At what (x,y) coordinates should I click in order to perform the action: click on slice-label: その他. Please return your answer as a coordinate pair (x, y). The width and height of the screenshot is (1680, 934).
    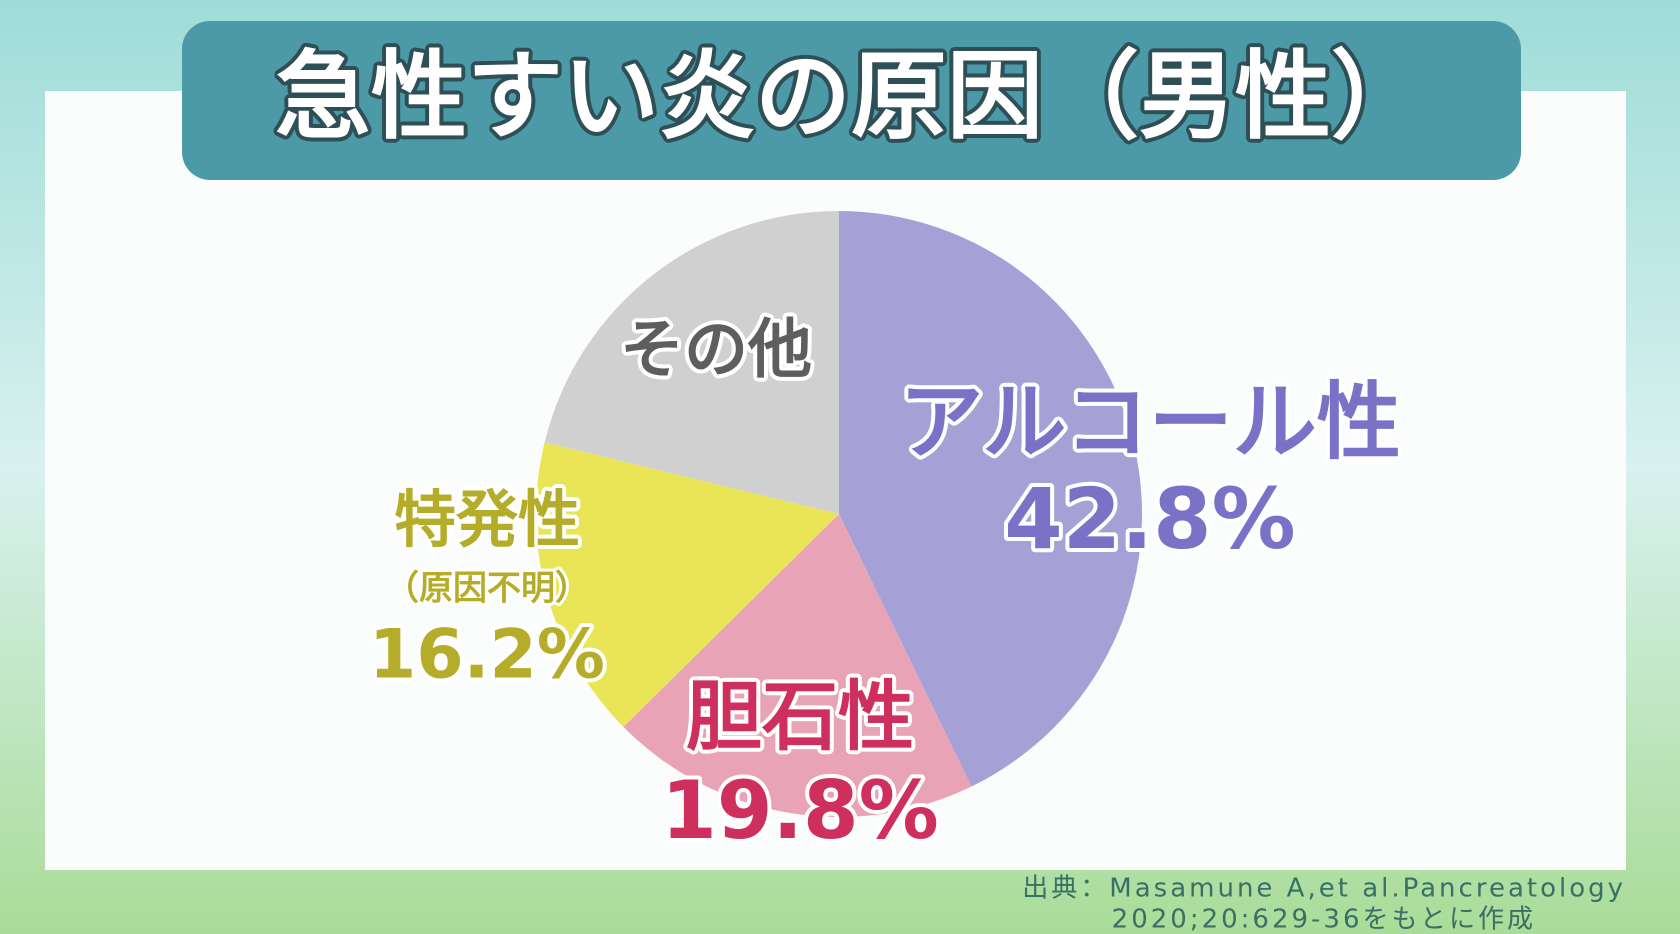
    Looking at the image, I should click on (716, 351).